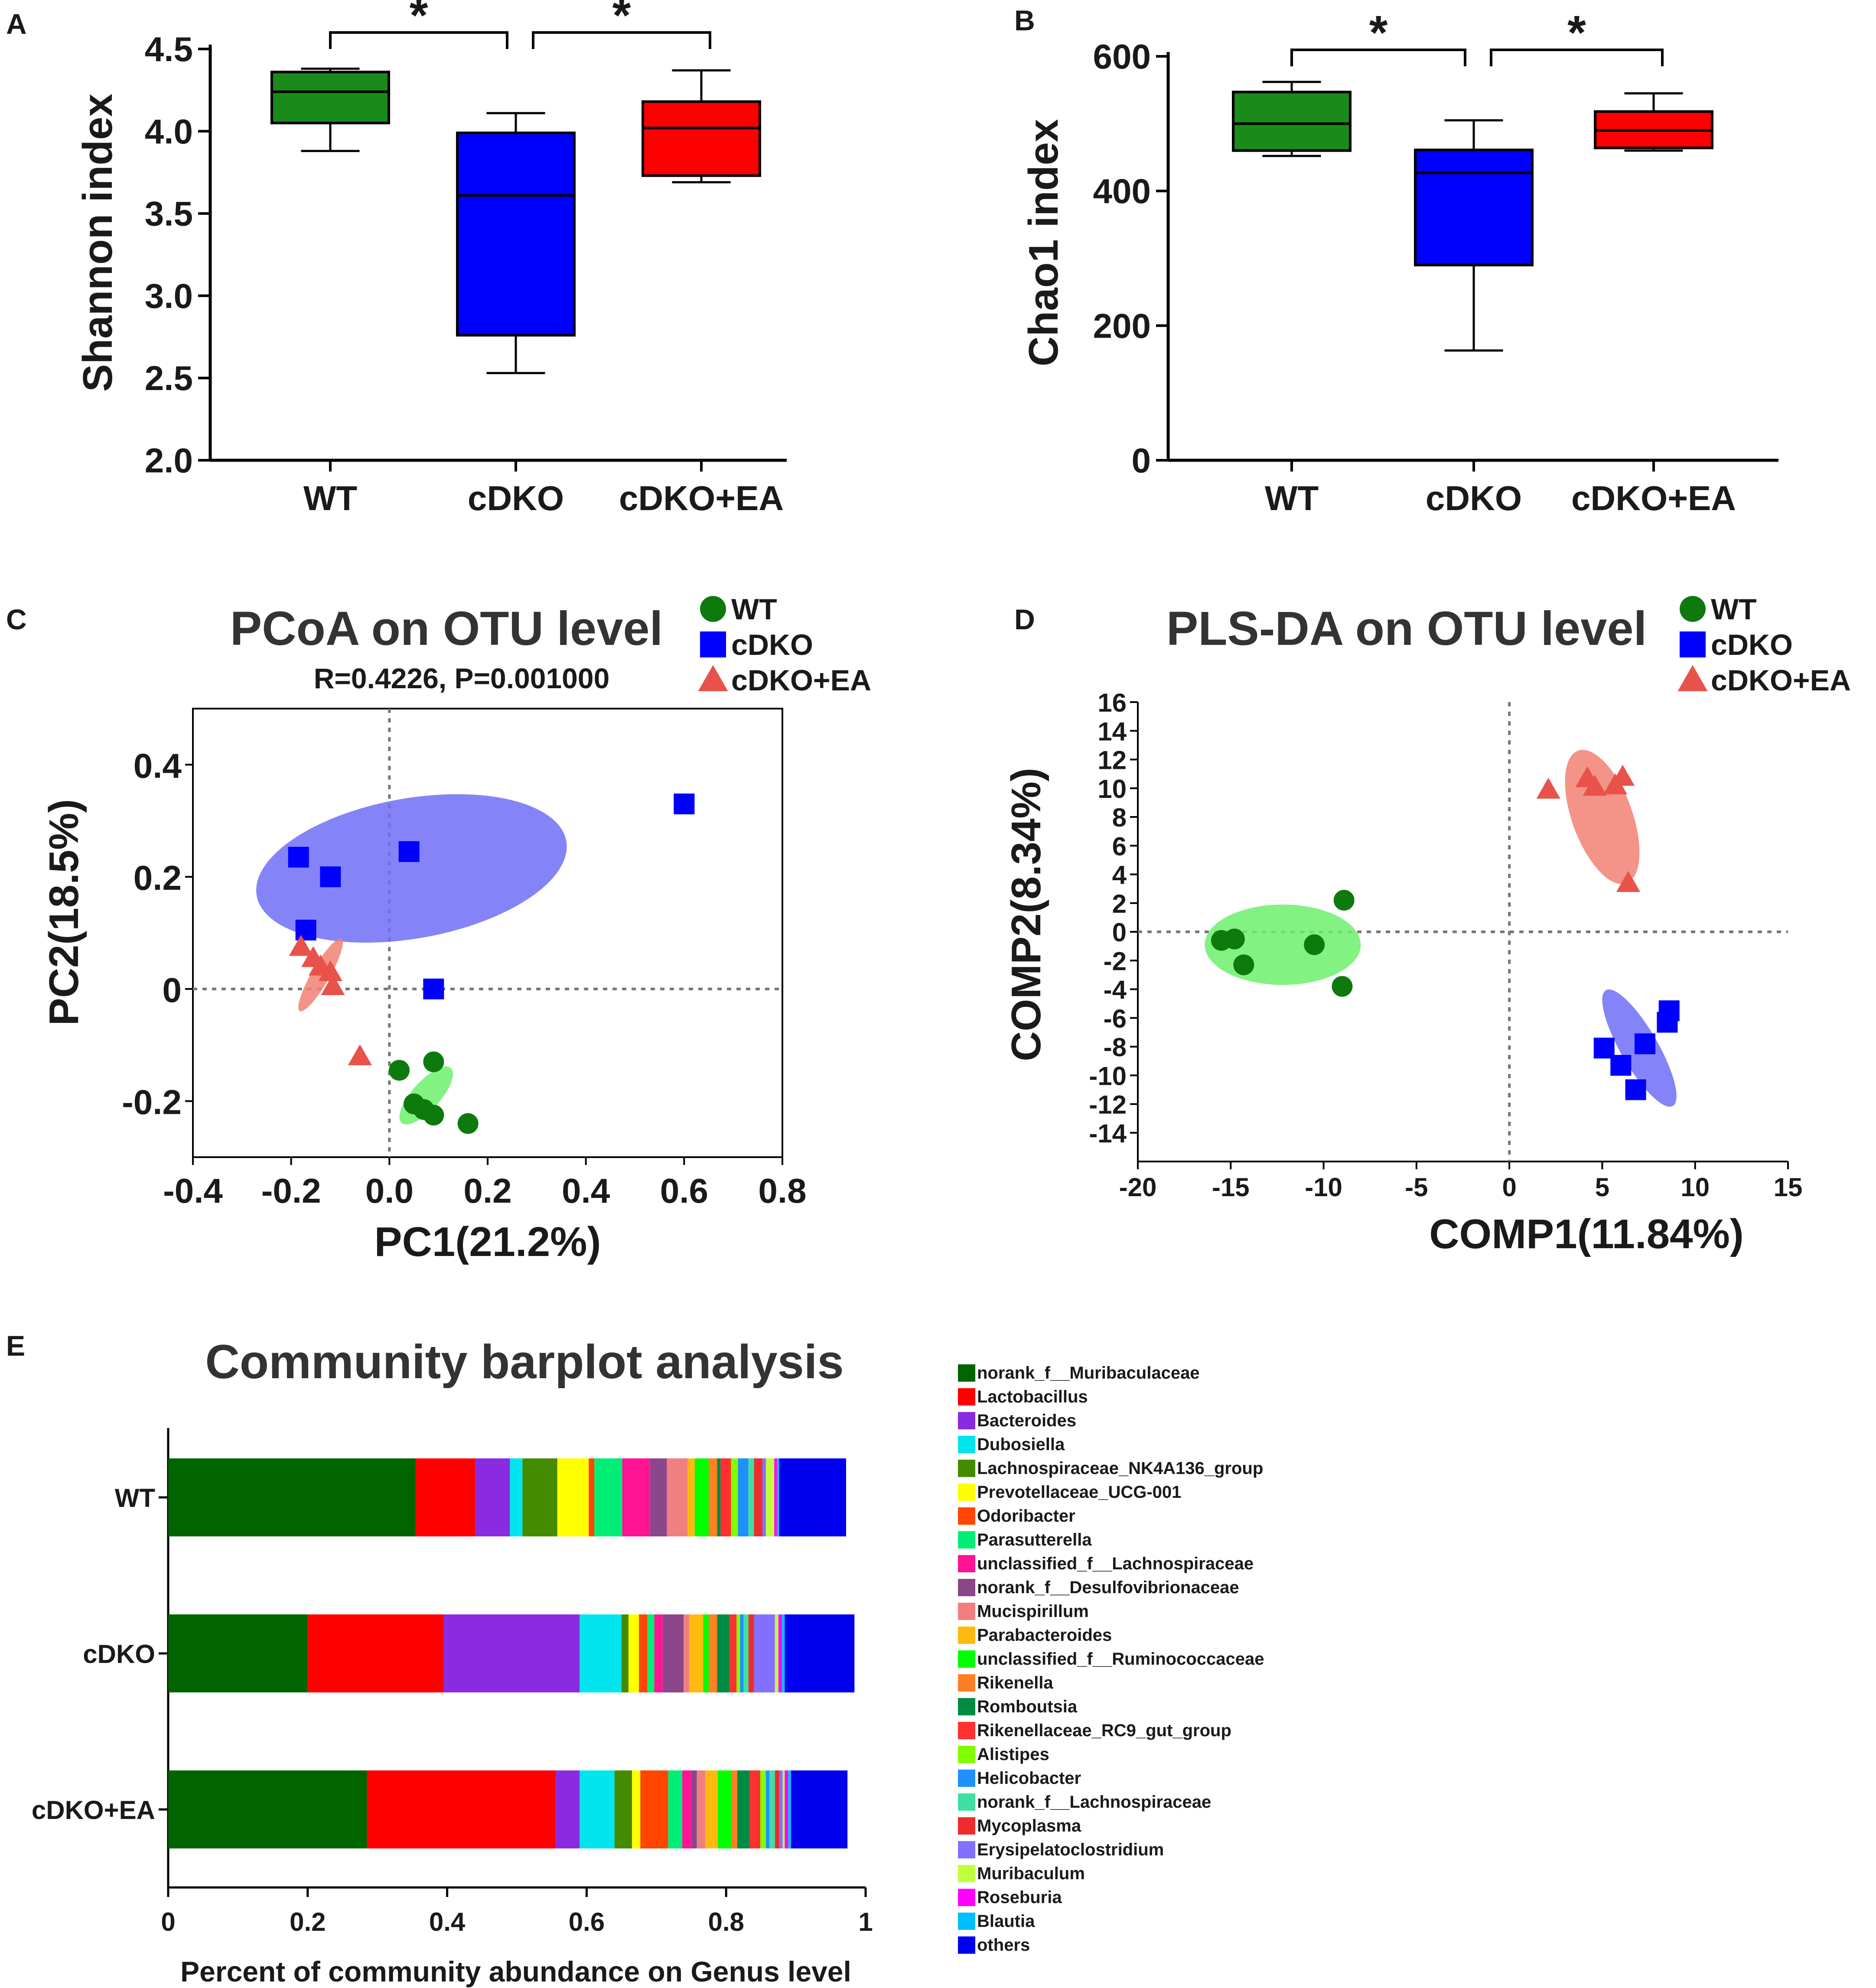  Describe the element at coordinates (446, 629) in the screenshot. I see `panel-c-title: PCoA on OTU level` at that location.